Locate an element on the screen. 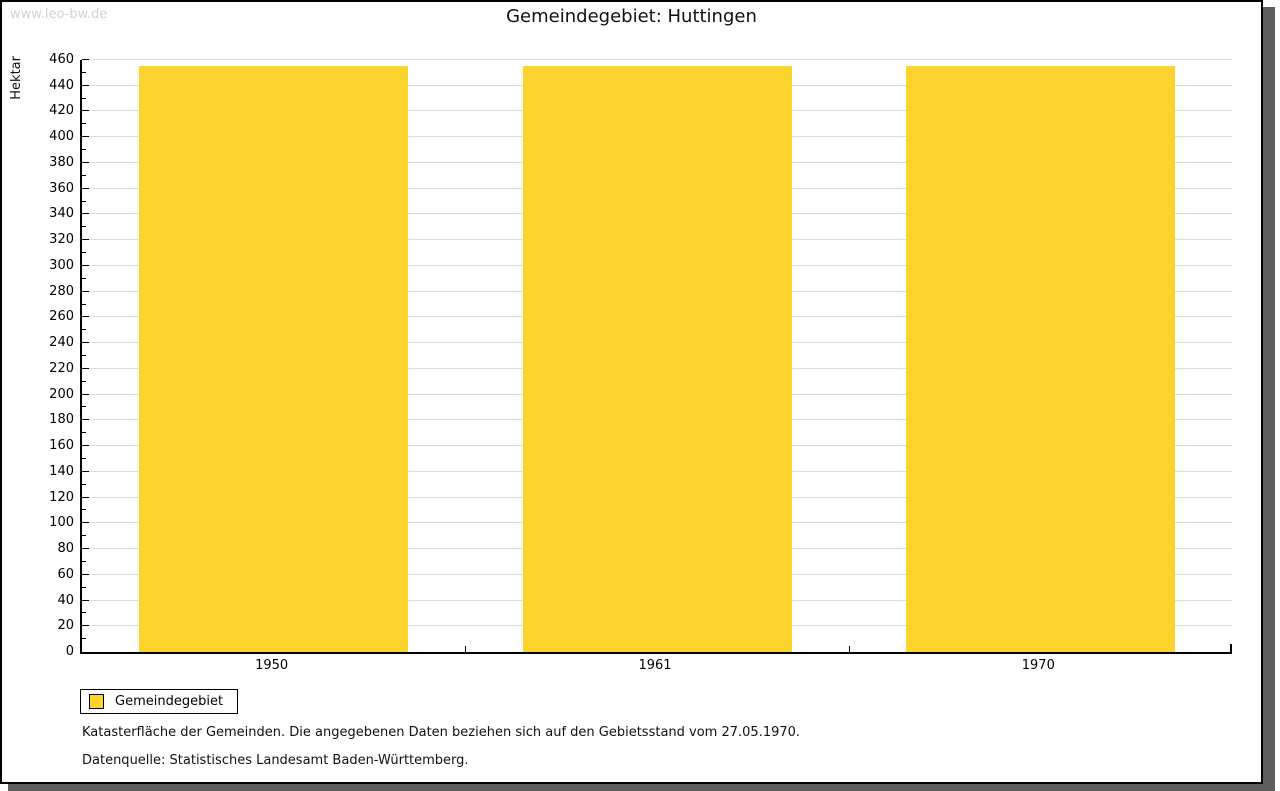  y-tick-label-400: 400 is located at coordinates (61, 137).